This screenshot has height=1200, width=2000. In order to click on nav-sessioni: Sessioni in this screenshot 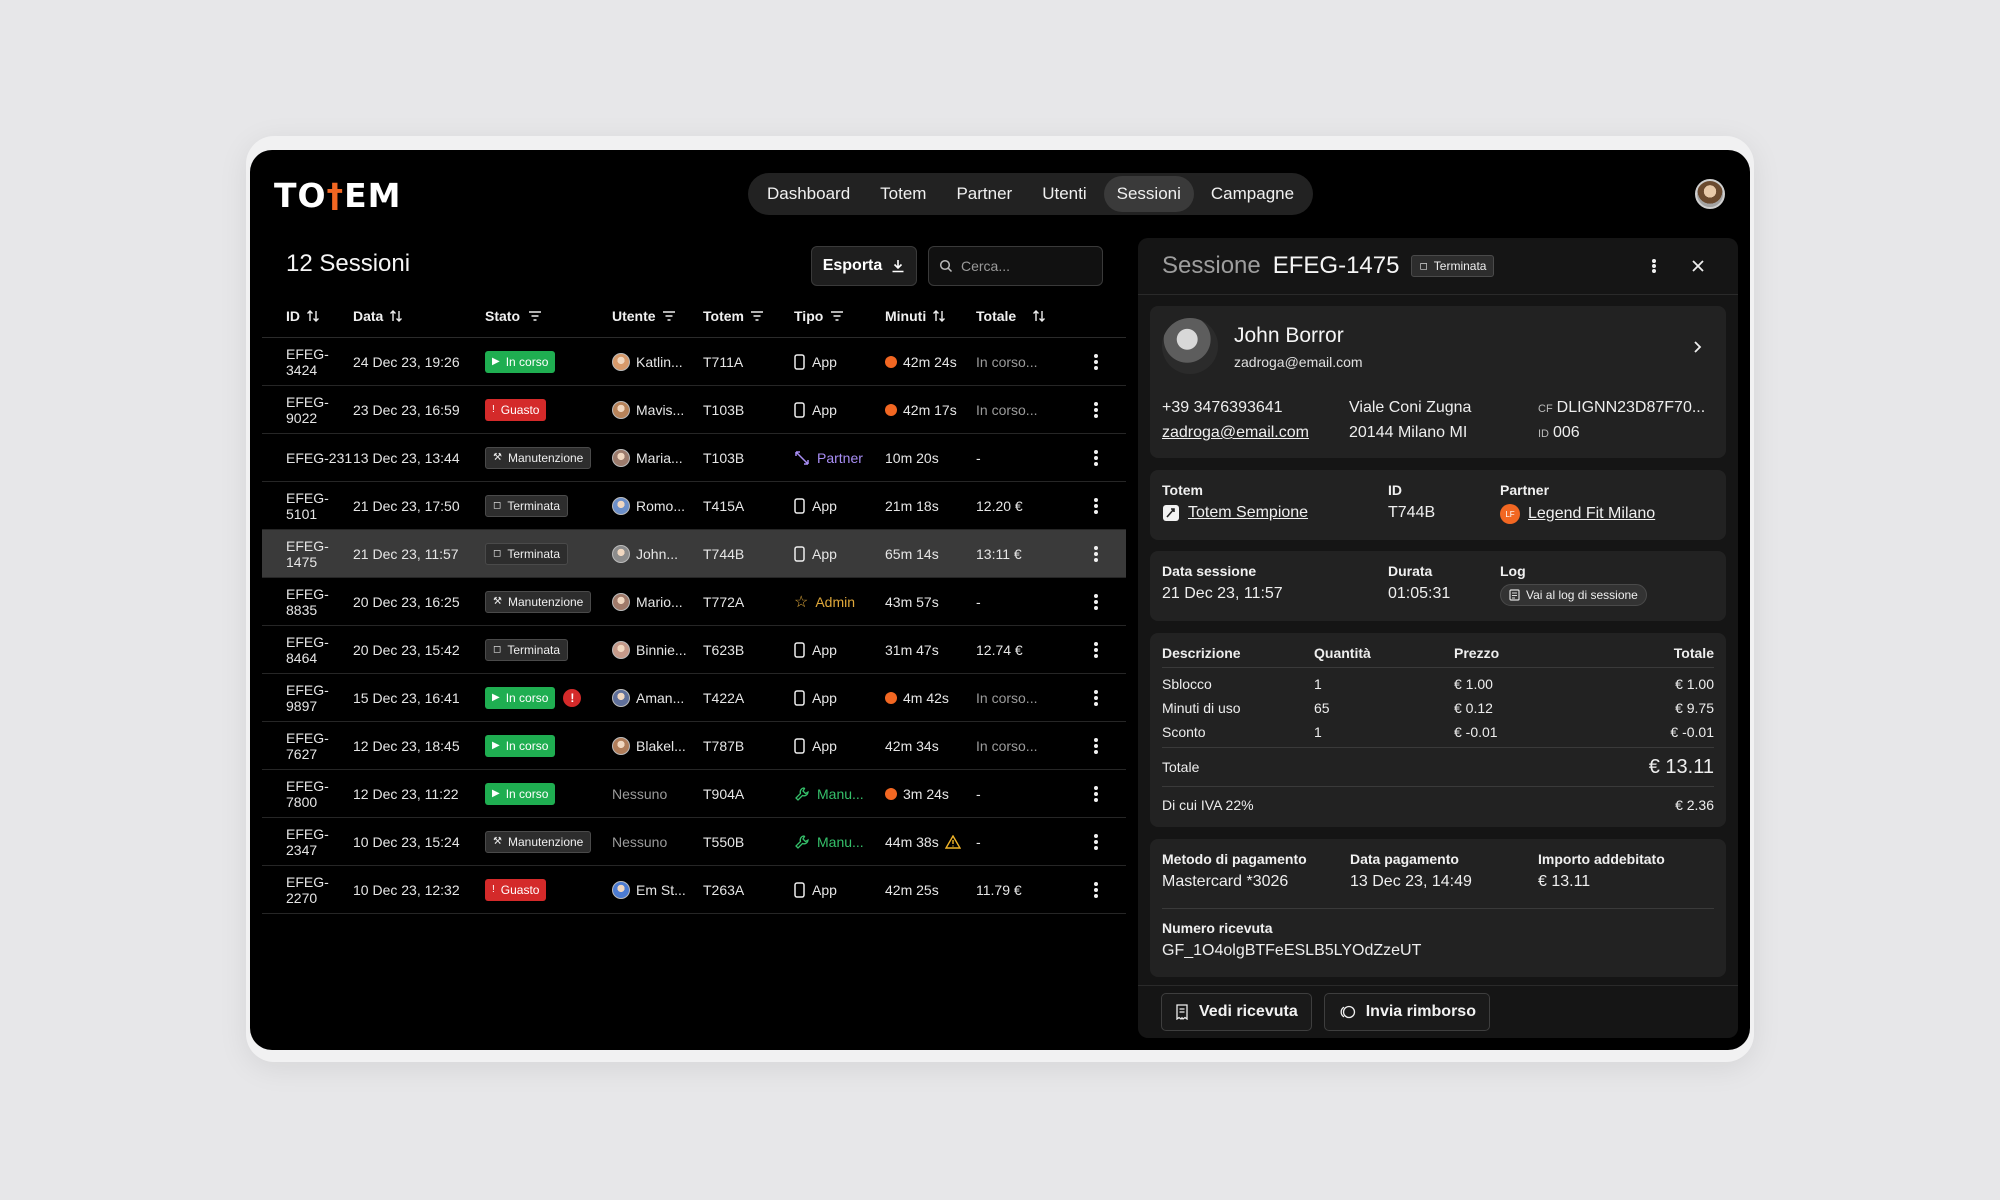, I will do `click(1148, 194)`.